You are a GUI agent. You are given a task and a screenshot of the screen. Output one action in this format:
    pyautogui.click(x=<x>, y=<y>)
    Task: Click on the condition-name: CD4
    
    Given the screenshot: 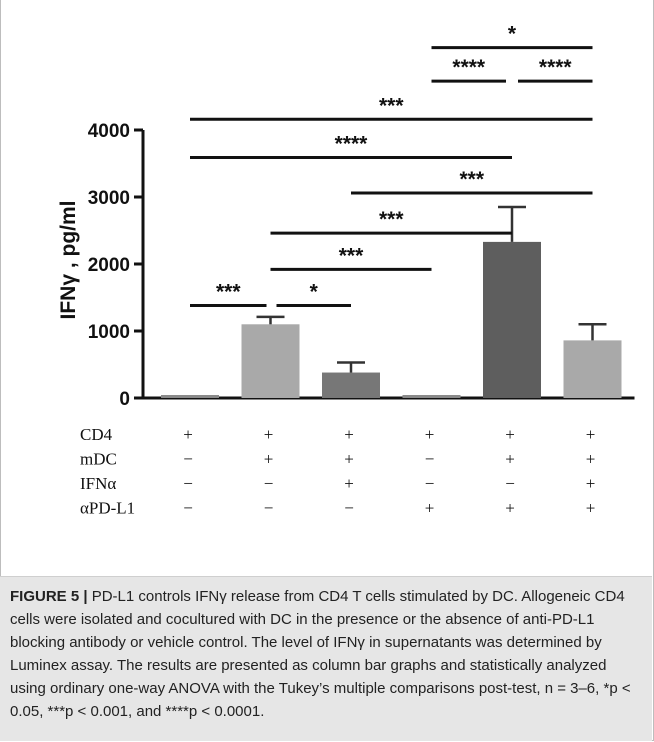 What is the action you would take?
    pyautogui.click(x=96, y=434)
    